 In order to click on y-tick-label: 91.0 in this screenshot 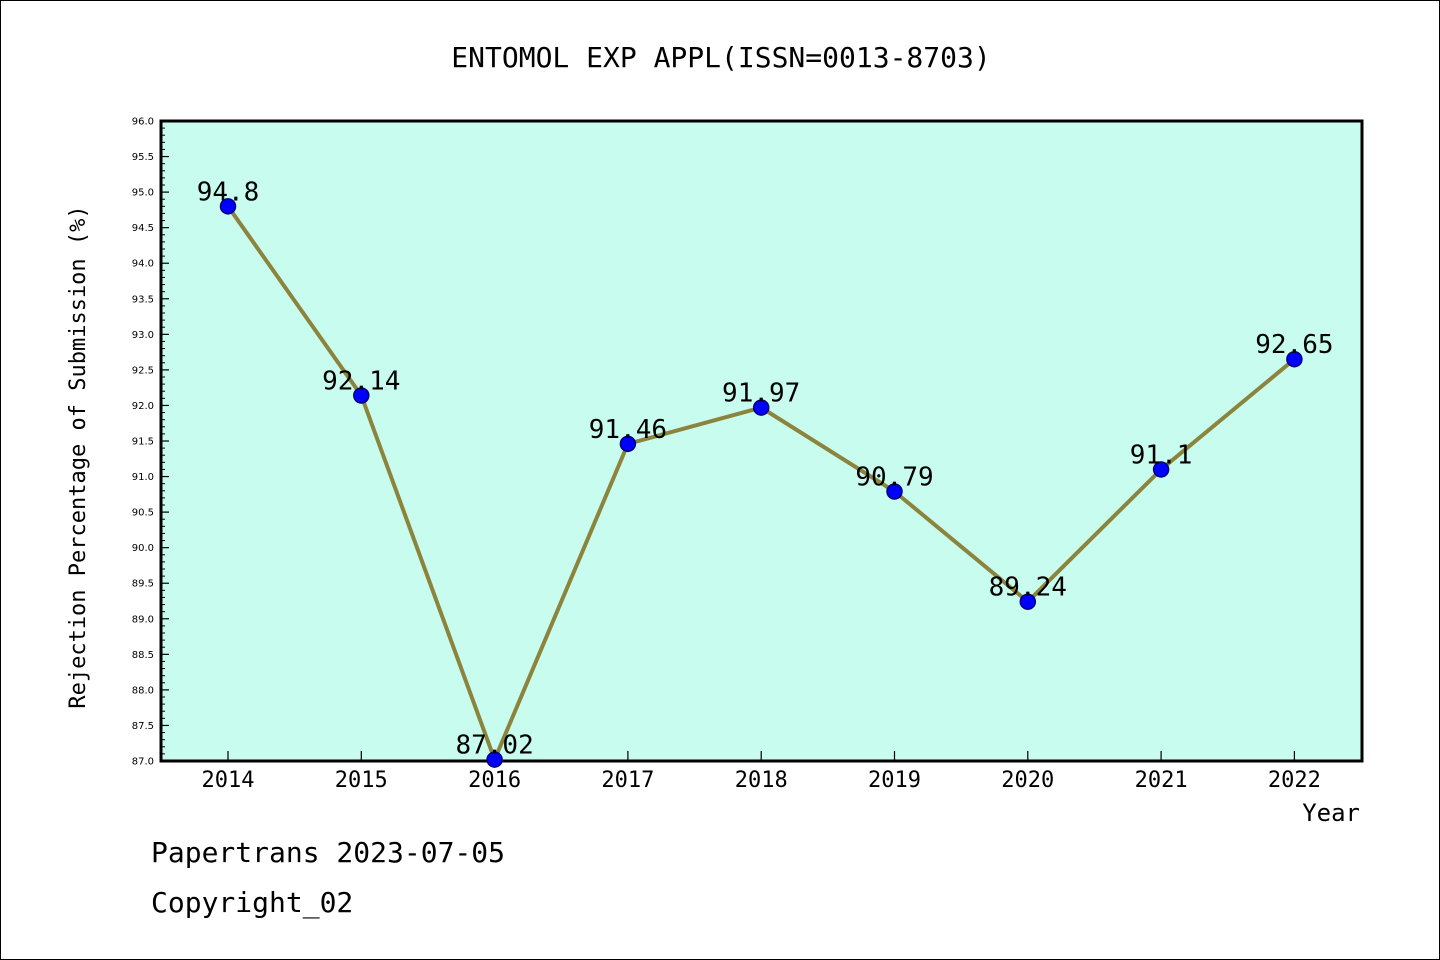, I will do `click(143, 477)`.